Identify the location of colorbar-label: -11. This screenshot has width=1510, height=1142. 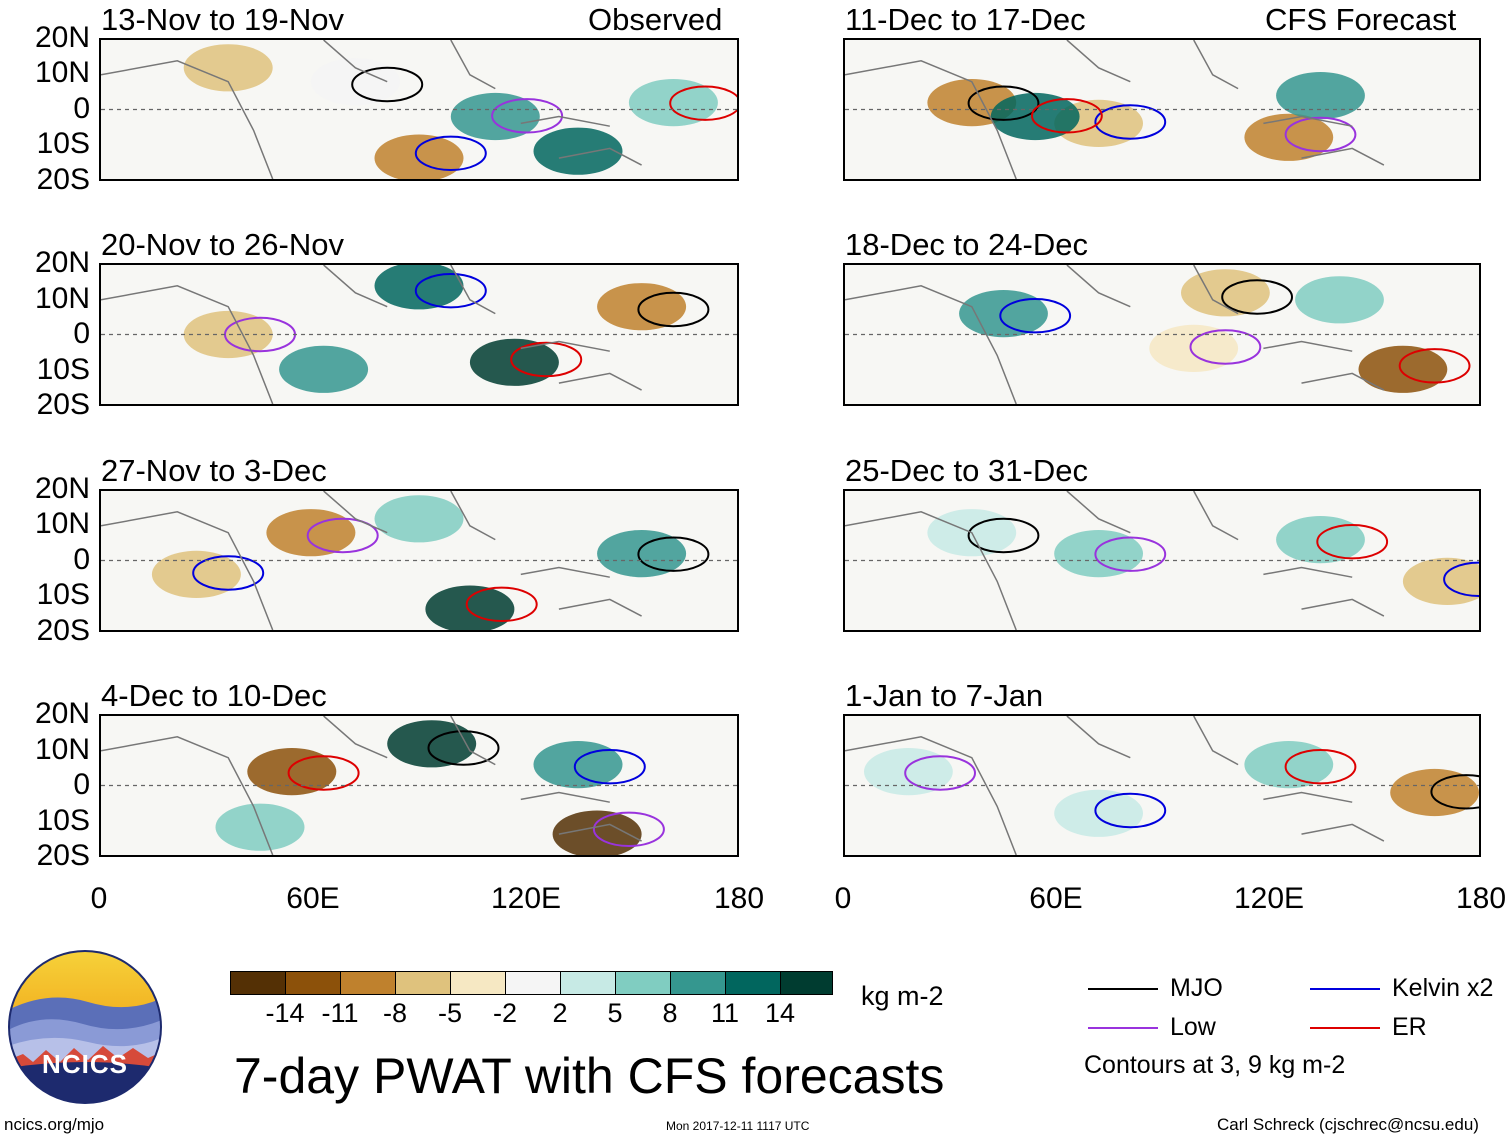
(340, 1013).